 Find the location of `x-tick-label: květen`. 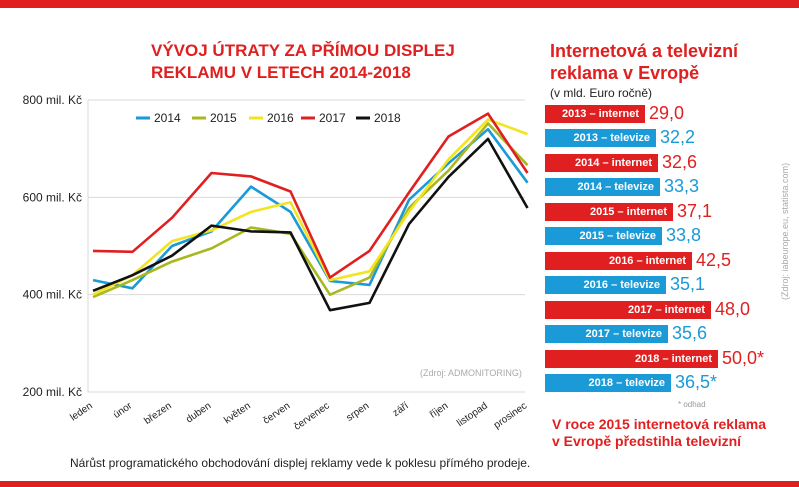

x-tick-label: květen is located at coordinates (237, 413).